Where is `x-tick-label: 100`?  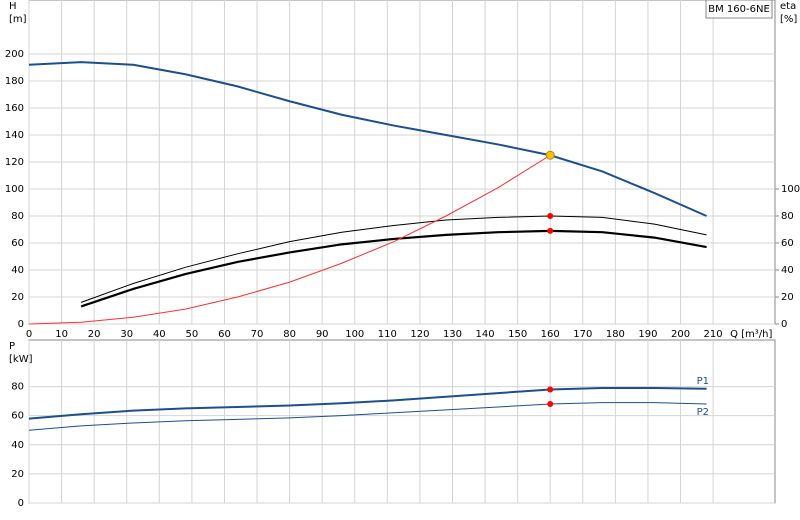
x-tick-label: 100 is located at coordinates (354, 334).